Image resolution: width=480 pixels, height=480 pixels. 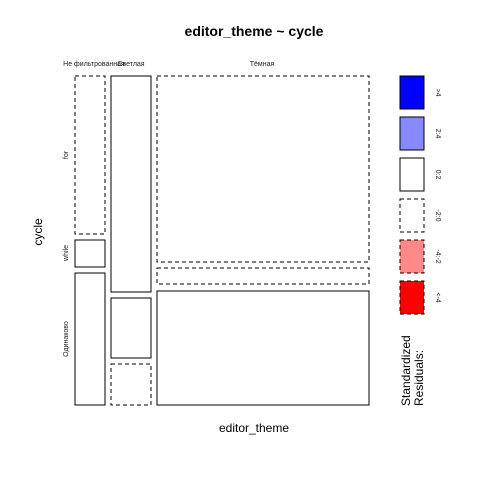 I want to click on legend-label-0: >4, so click(x=437, y=93).